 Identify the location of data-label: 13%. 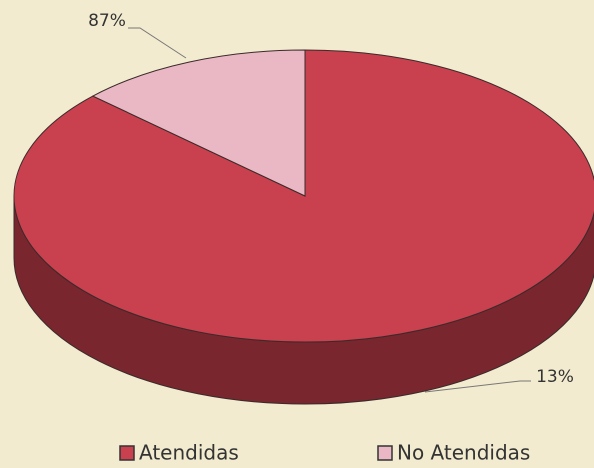
(555, 377).